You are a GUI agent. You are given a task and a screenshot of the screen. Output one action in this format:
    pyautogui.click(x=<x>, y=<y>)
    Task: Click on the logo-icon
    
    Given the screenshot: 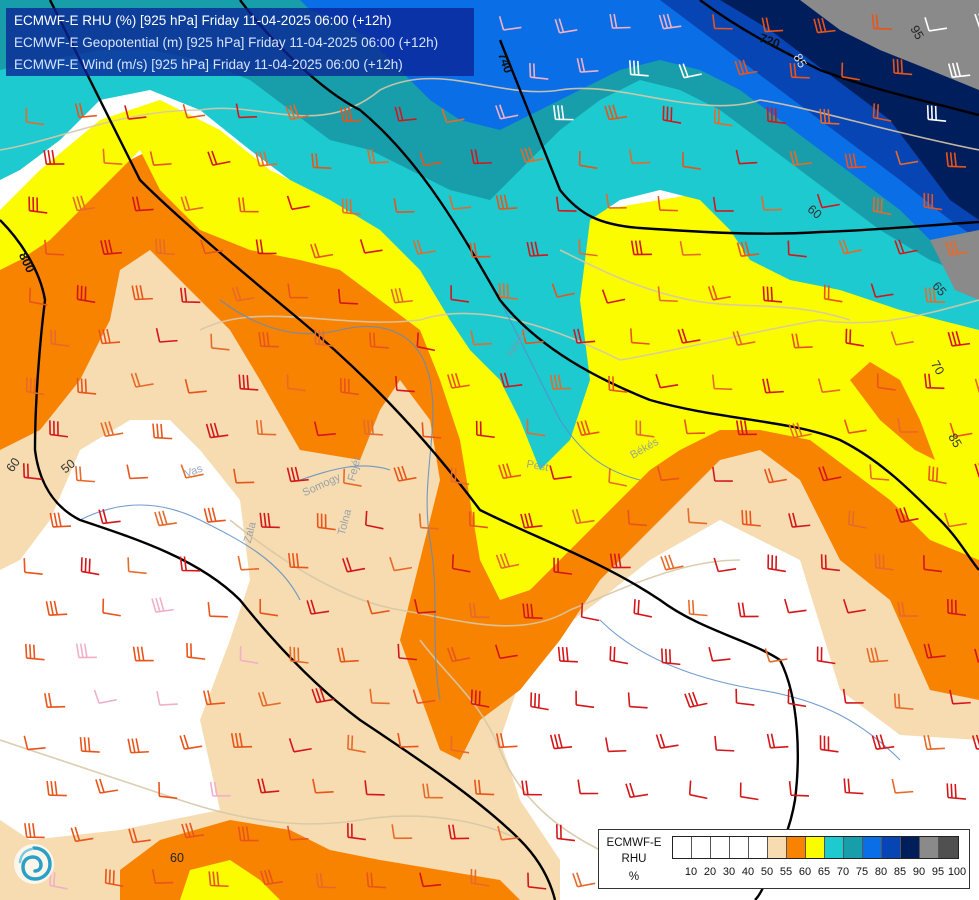 What is the action you would take?
    pyautogui.click(x=34, y=864)
    